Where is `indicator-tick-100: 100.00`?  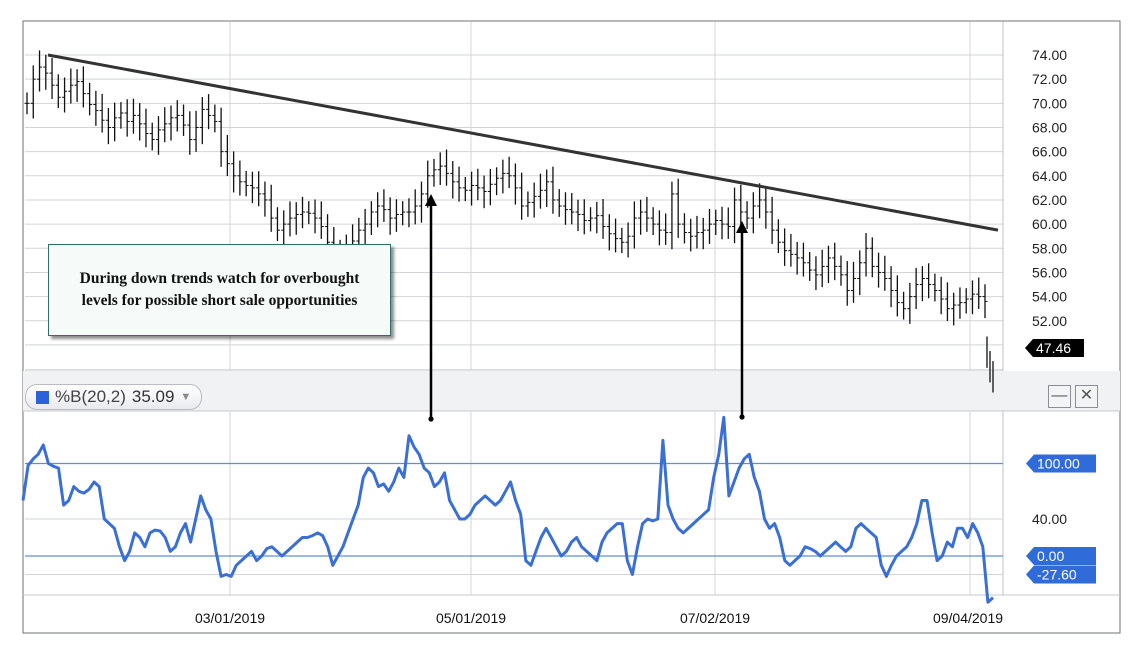 indicator-tick-100: 100.00 is located at coordinates (1058, 464).